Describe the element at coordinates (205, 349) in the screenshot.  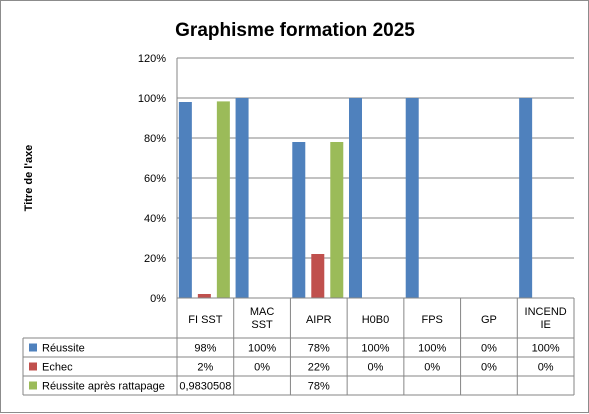
I see `table-cell: 98%` at that location.